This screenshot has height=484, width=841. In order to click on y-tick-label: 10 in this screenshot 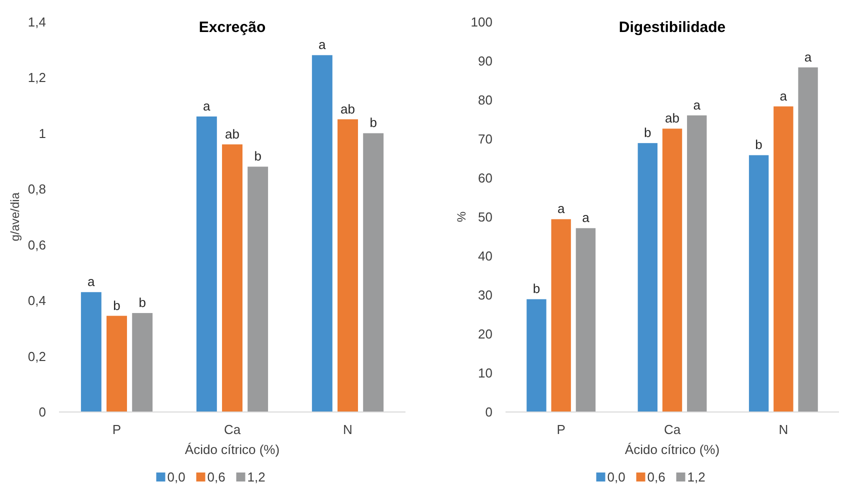, I will do `click(485, 373)`.